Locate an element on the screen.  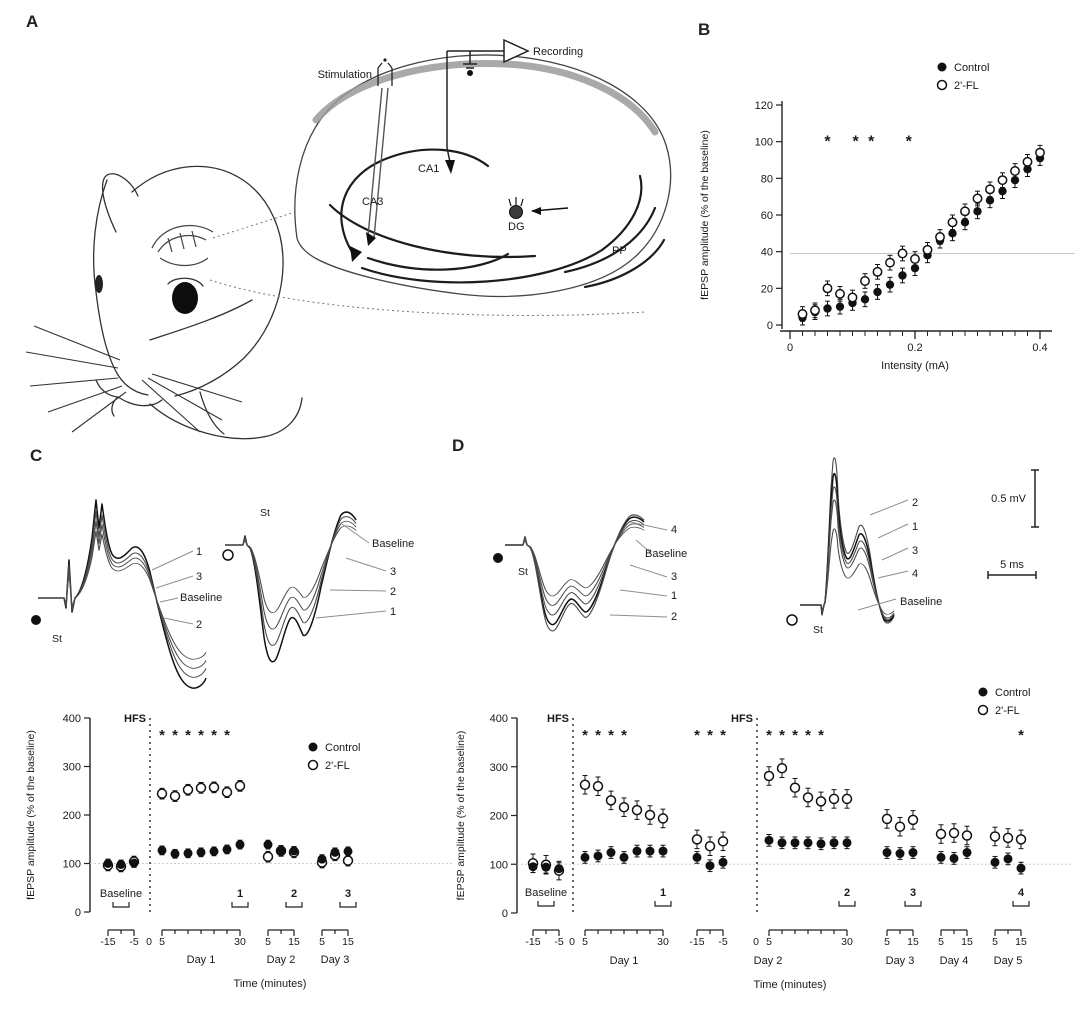
rat-whiskers is located at coordinates (134, 379).